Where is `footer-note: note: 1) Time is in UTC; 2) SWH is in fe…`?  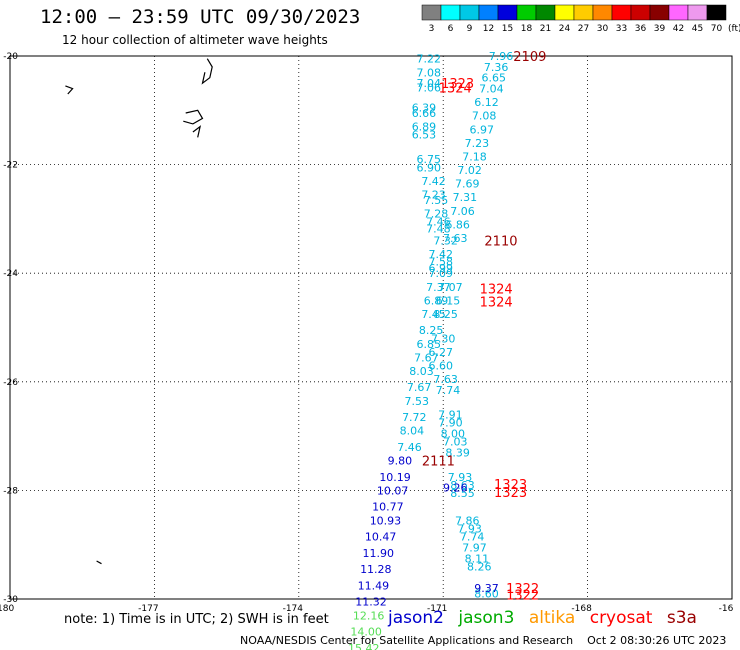 footer-note: note: 1) Time is in UTC; 2) SWH is in fe… is located at coordinates (196, 619).